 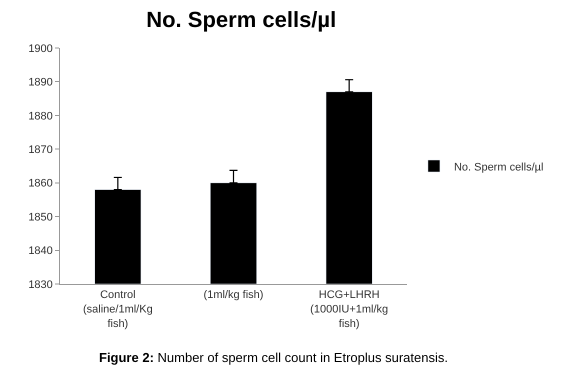 What do you see at coordinates (40, 251) in the screenshot?
I see `y-tick-label: 1840` at bounding box center [40, 251].